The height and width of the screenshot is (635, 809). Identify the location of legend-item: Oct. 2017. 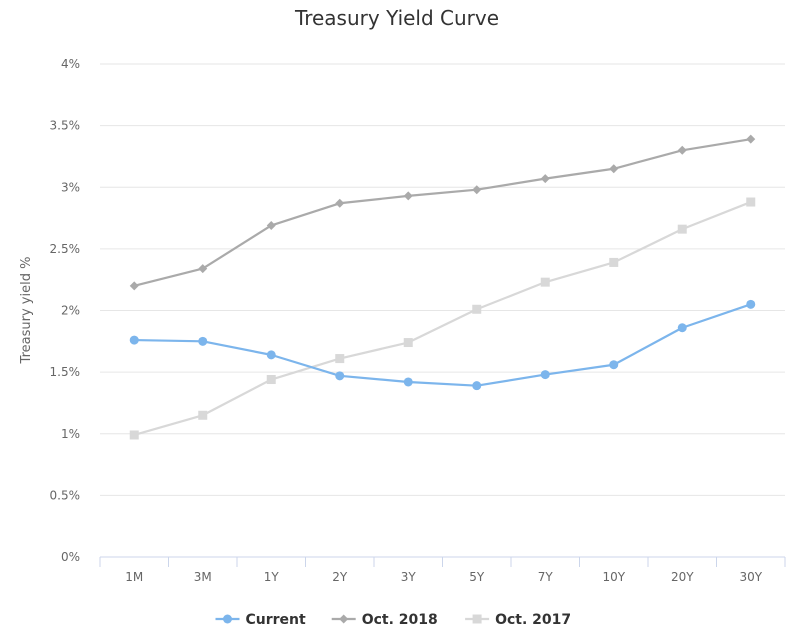
(518, 620).